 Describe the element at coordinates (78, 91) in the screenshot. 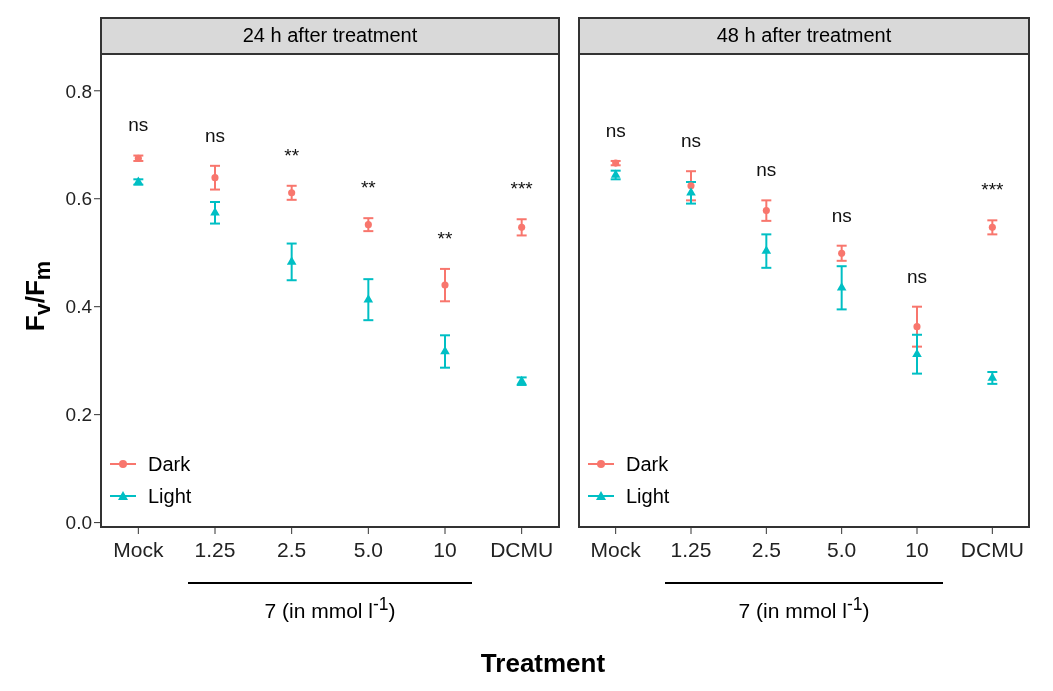

I see `y-tick-label: 0.8` at that location.